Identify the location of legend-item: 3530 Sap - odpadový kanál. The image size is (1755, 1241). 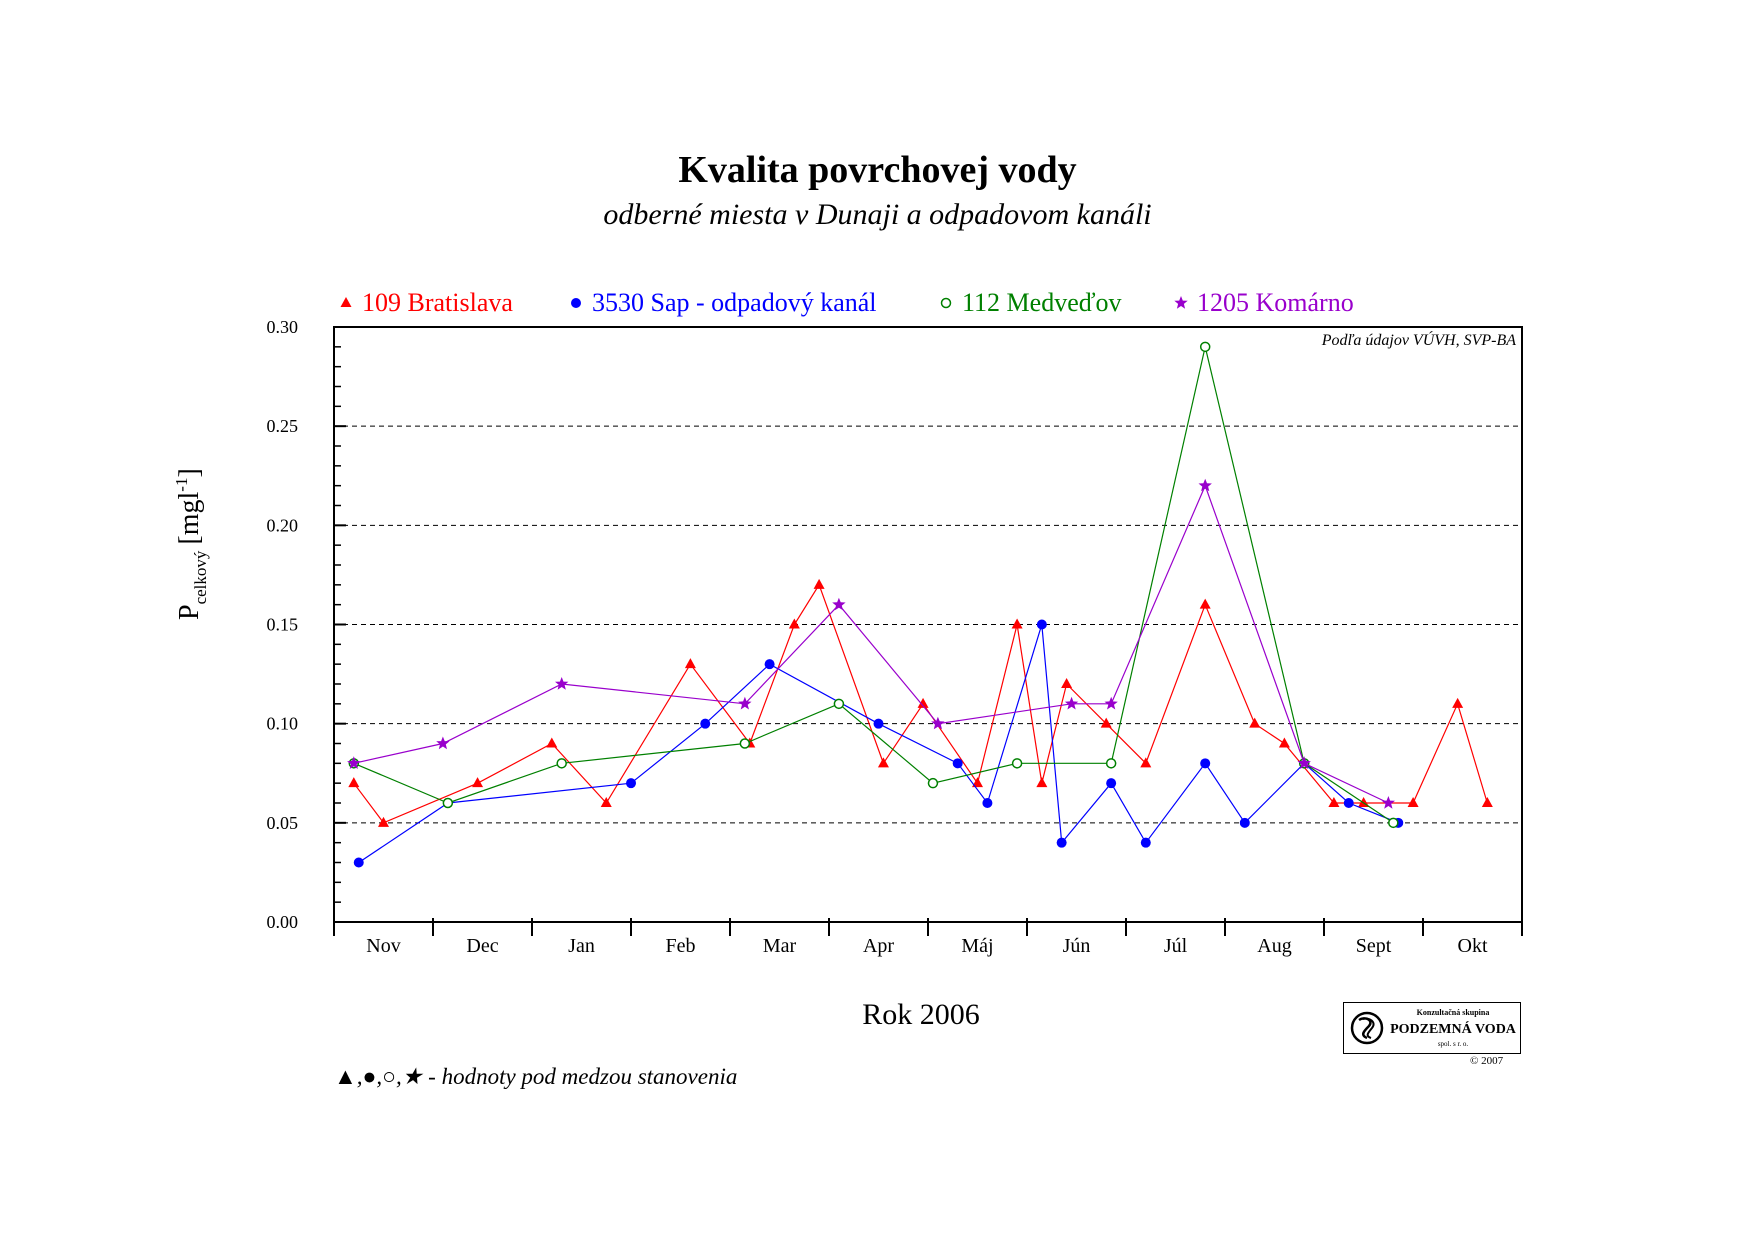
(724, 302).